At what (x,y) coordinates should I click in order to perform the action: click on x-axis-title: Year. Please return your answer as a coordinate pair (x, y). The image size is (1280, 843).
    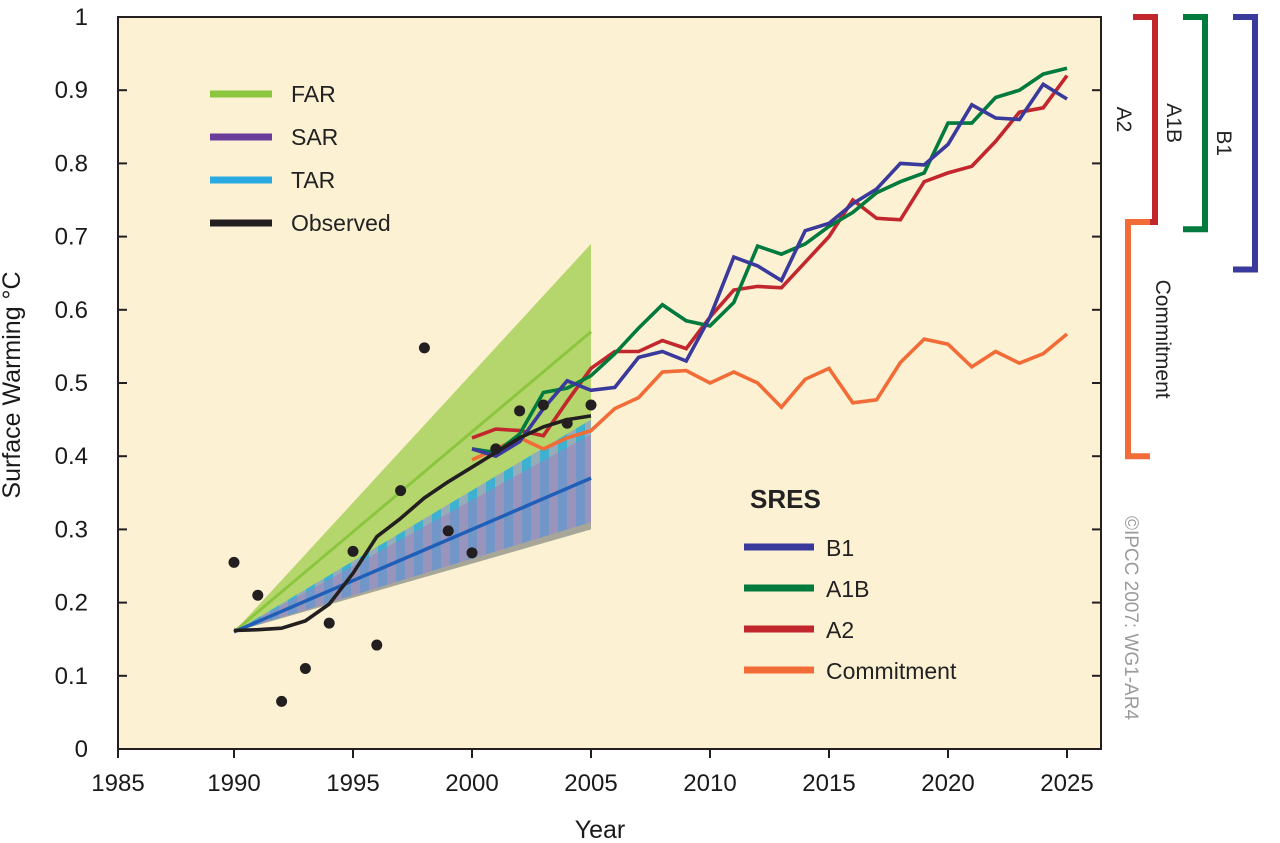
    Looking at the image, I should click on (600, 829).